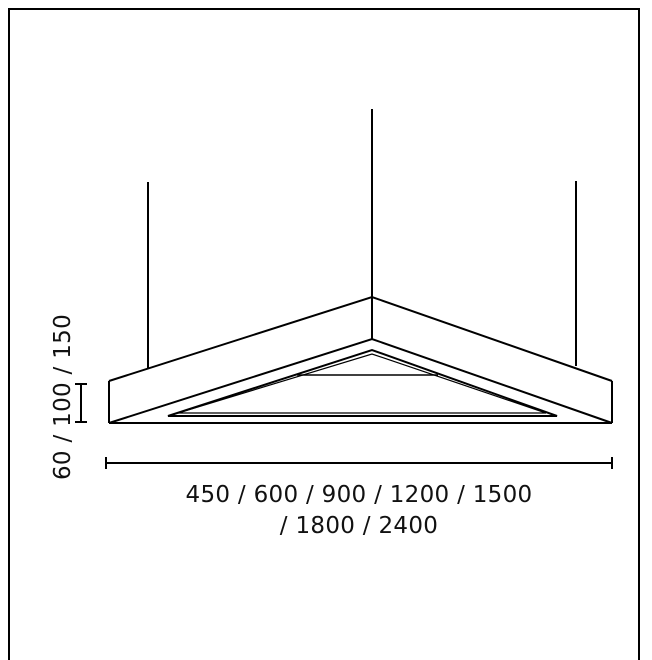  What do you see at coordinates (362, 382) in the screenshot?
I see `luminaire-diffuser` at bounding box center [362, 382].